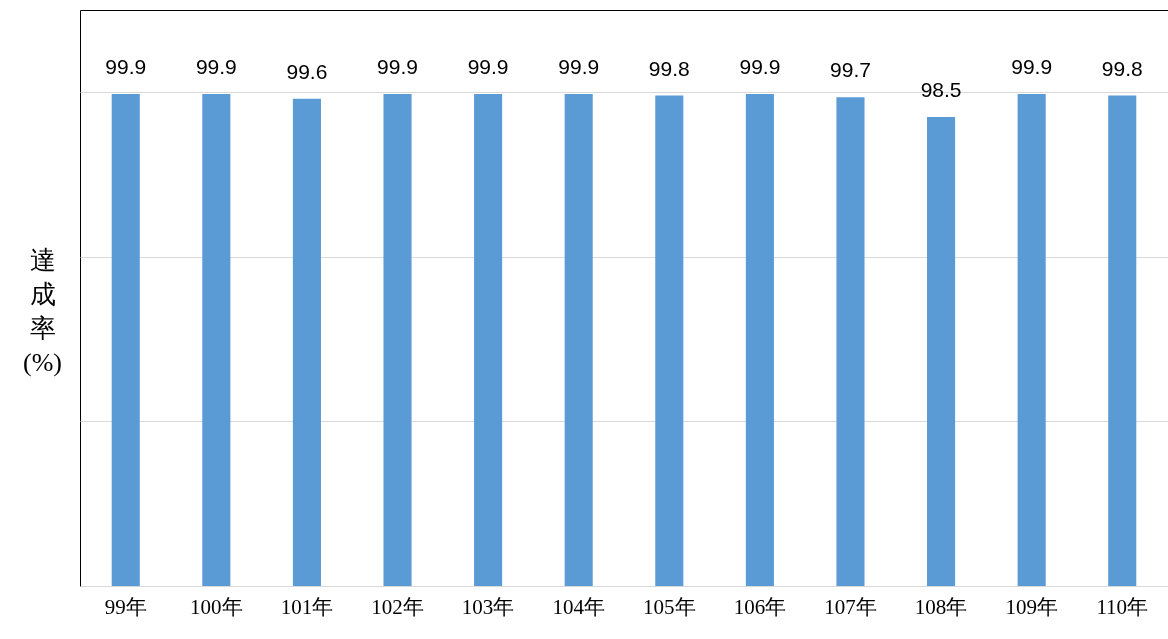 The image size is (1168, 639). What do you see at coordinates (850, 606) in the screenshot?
I see `x-tick-label: 107年` at bounding box center [850, 606].